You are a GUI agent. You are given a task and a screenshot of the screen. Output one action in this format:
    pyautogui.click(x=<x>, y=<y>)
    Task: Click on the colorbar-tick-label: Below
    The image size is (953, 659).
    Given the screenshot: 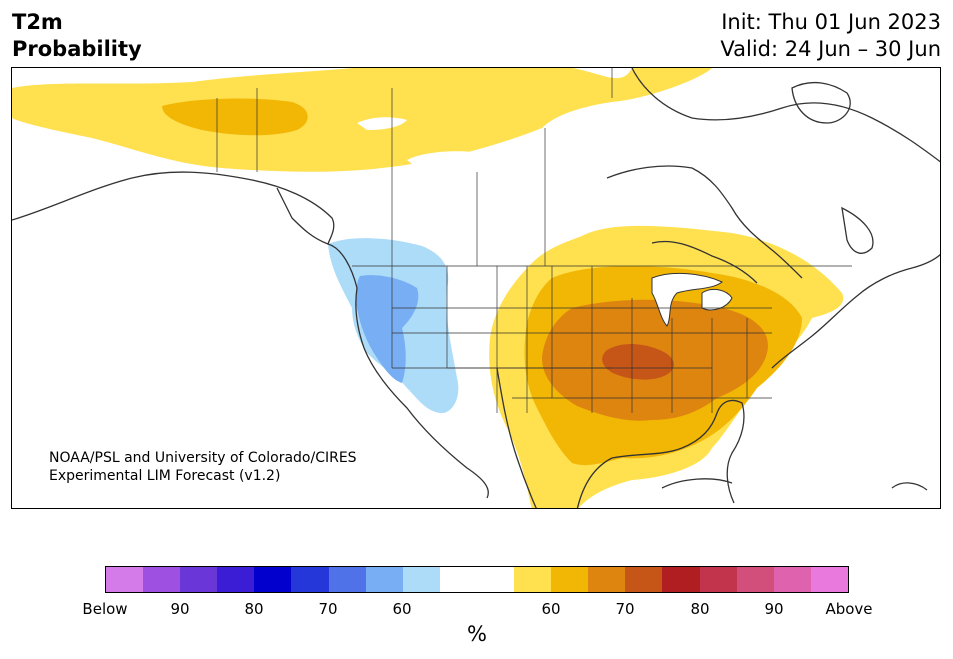 What is the action you would take?
    pyautogui.click(x=105, y=609)
    